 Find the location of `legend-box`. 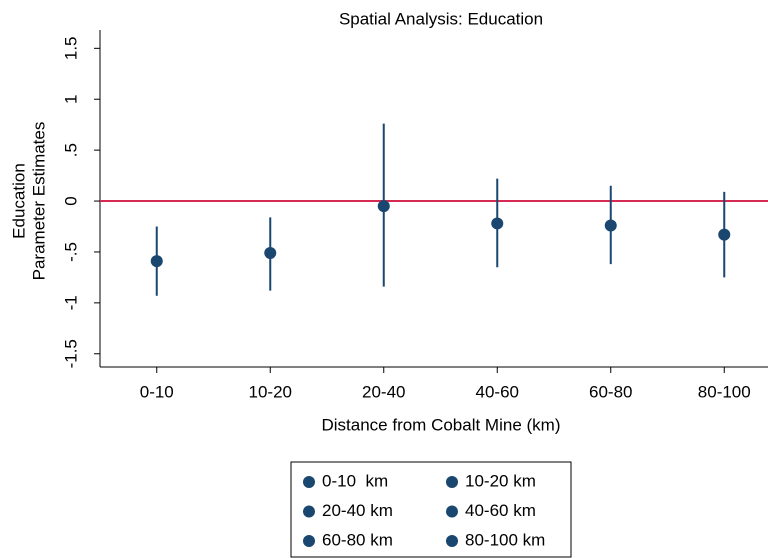

legend-box is located at coordinates (431, 509).